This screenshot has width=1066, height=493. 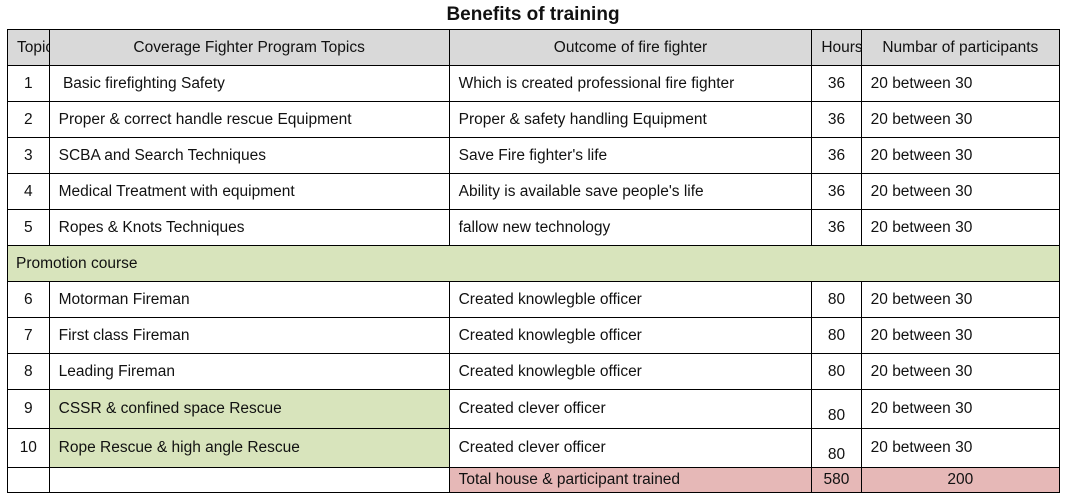 I want to click on header-program: Coverage Fighter Program Topics, so click(x=249, y=47).